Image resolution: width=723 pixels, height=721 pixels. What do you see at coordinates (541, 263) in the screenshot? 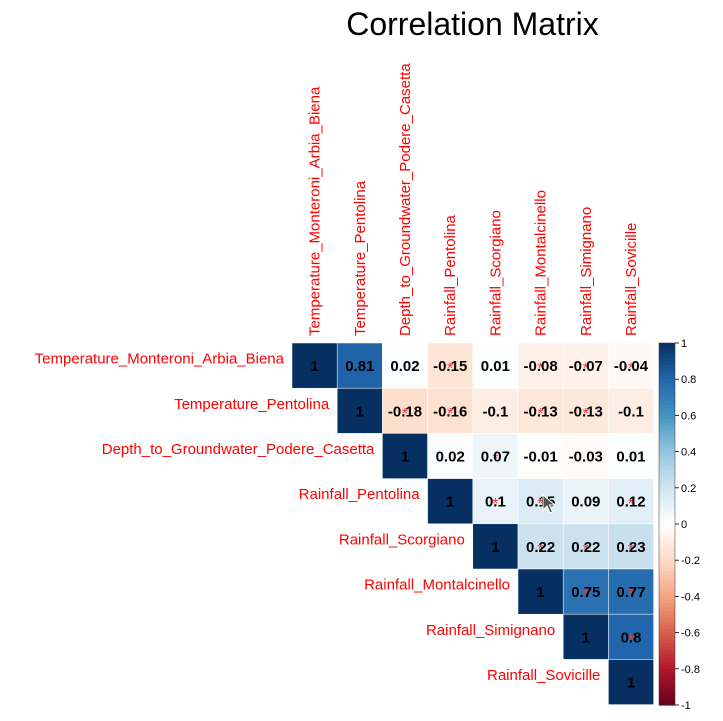
I see `column-label: Rainfall_Montalcinello` at bounding box center [541, 263].